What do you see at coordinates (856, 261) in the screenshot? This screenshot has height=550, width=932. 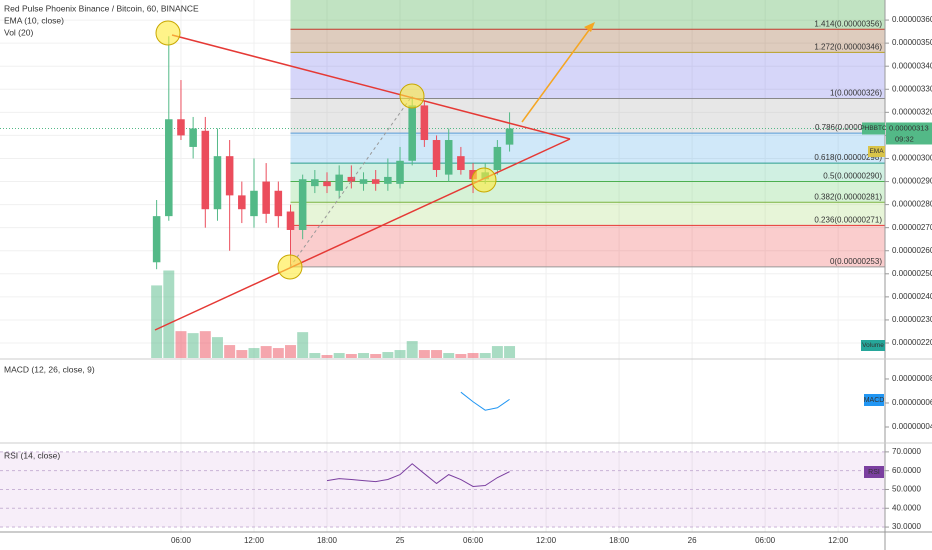 I see `fib-label: 0(0.00000253)` at bounding box center [856, 261].